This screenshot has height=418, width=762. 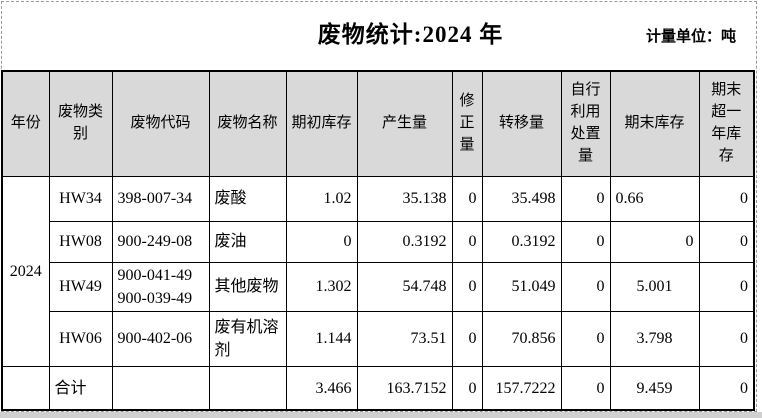 What do you see at coordinates (521, 338) in the screenshot?
I see `transferred-cell: 70.856` at bounding box center [521, 338].